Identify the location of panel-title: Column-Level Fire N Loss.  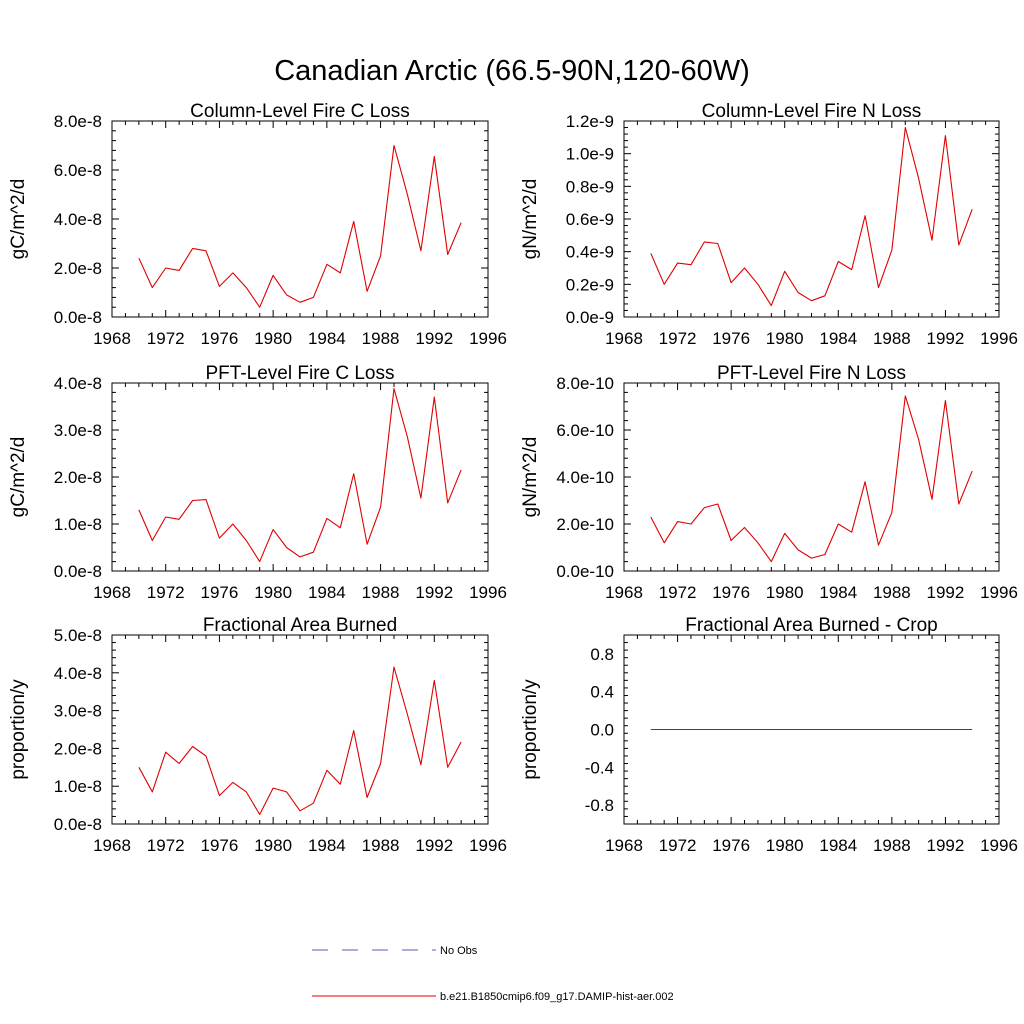
(812, 111).